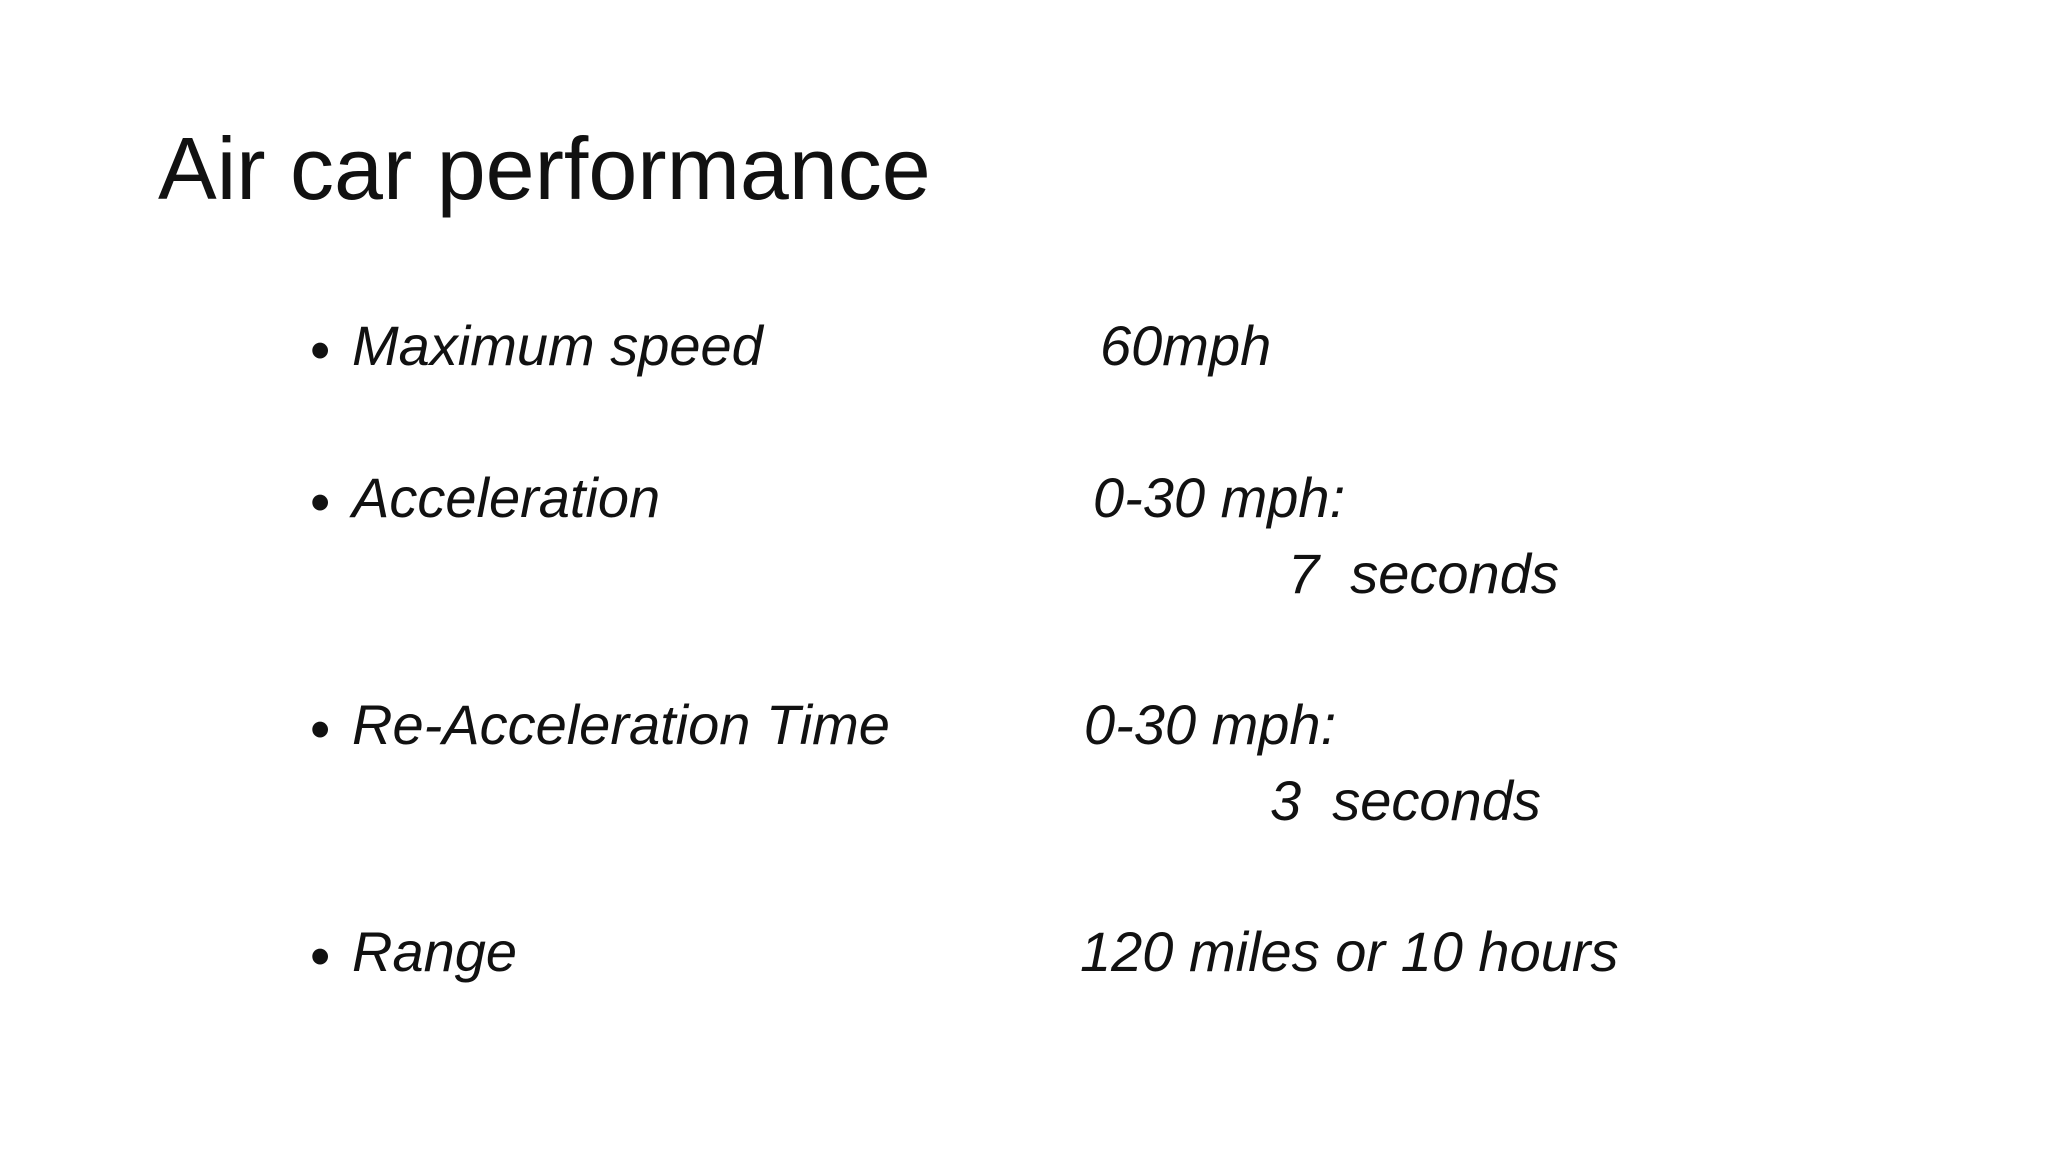 Image resolution: width=2048 pixels, height=1152 pixels. Describe the element at coordinates (621, 724) in the screenshot. I see `item-label-re-acceleration-time: Re-Acceleration Time` at that location.